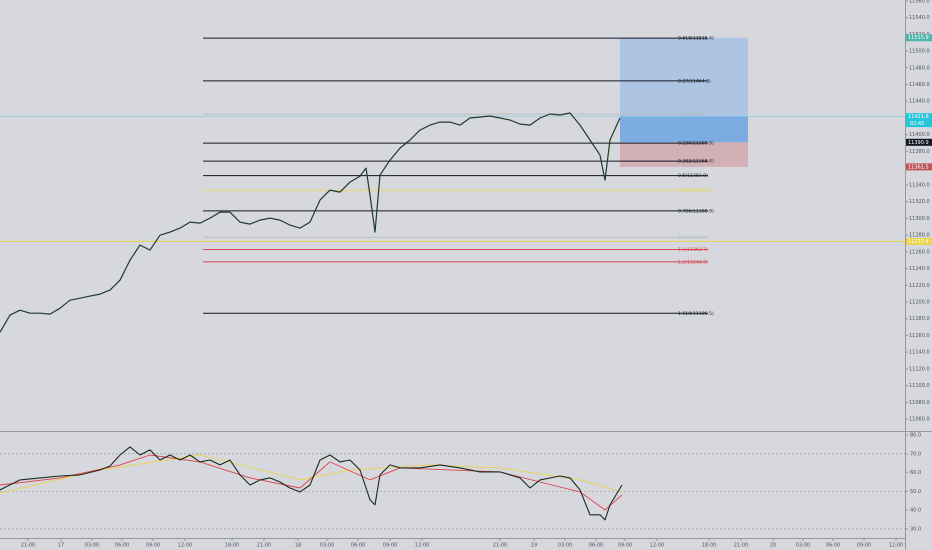 The width and height of the screenshot is (932, 550). What do you see at coordinates (915, 473) in the screenshot?
I see `y-tick-label: 60.0` at bounding box center [915, 473].